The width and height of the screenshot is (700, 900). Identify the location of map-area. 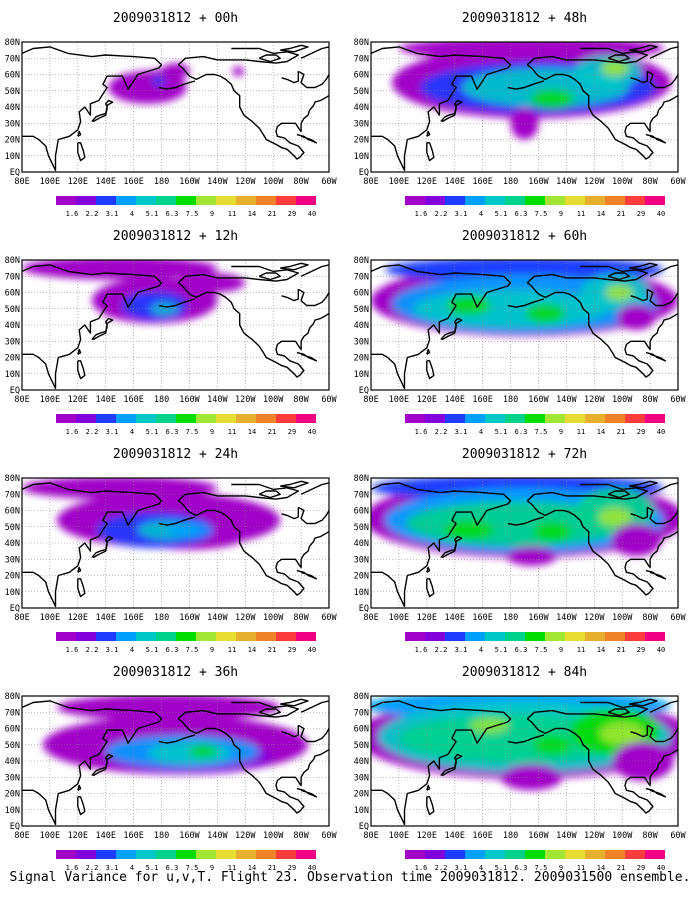
(524, 325).